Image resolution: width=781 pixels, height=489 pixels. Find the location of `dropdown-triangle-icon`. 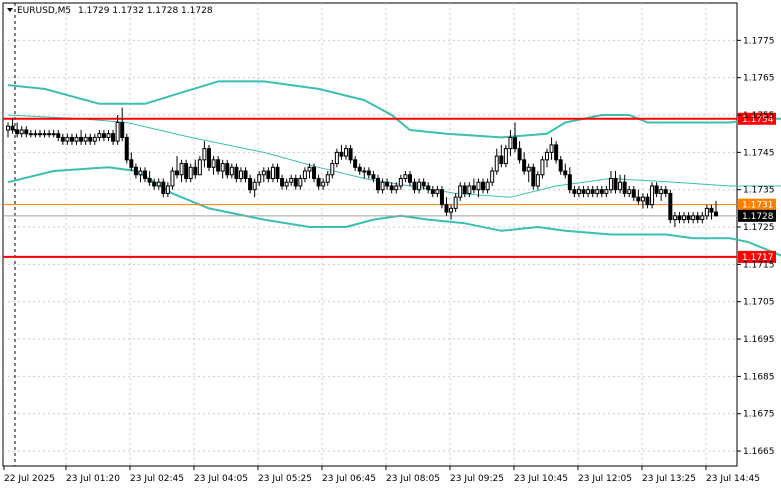

dropdown-triangle-icon is located at coordinates (10, 10).